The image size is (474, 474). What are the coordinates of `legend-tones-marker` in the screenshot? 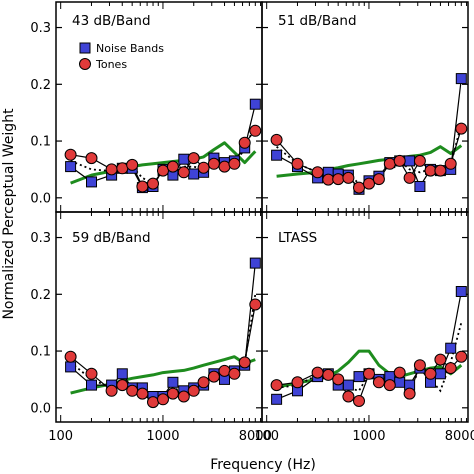 It's located at (85, 64).